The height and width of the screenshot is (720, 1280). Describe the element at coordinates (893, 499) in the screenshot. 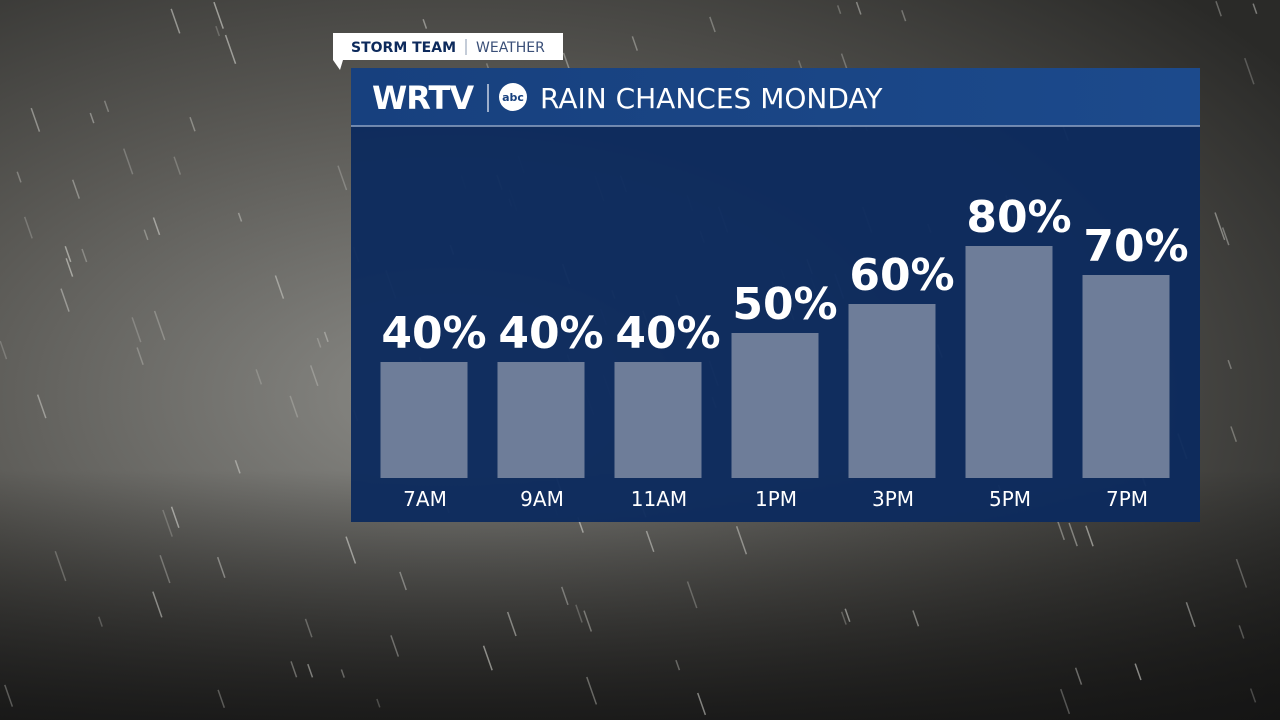

I see `x-tick-label: 3PM` at that location.